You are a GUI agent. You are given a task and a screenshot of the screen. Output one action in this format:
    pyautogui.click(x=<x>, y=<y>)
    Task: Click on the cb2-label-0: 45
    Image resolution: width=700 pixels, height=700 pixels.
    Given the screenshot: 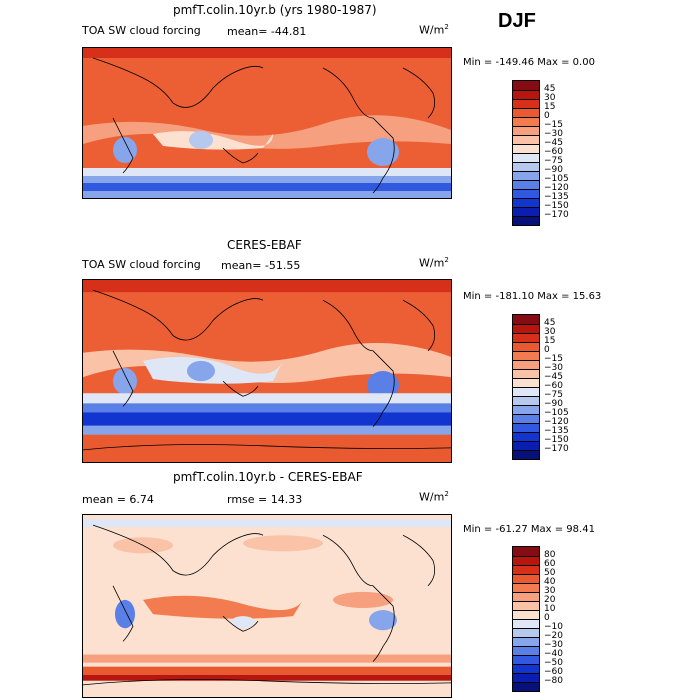 What is the action you would take?
    pyautogui.click(x=550, y=323)
    